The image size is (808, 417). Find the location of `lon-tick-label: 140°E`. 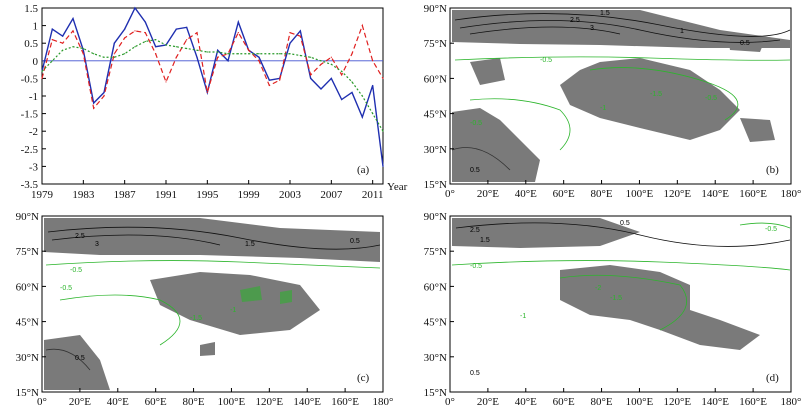

lon-tick-label: 140°E is located at coordinates (715, 402).